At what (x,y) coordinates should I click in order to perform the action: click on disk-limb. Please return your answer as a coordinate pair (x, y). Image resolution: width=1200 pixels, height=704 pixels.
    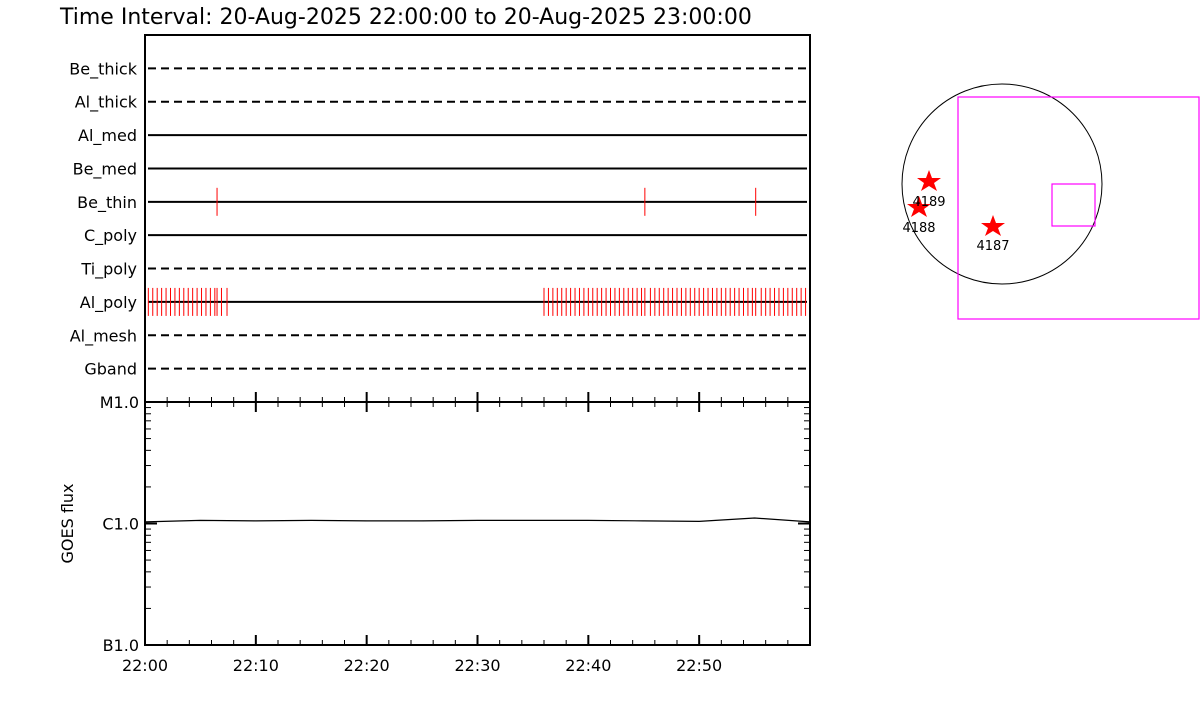
    Looking at the image, I should click on (1002, 184).